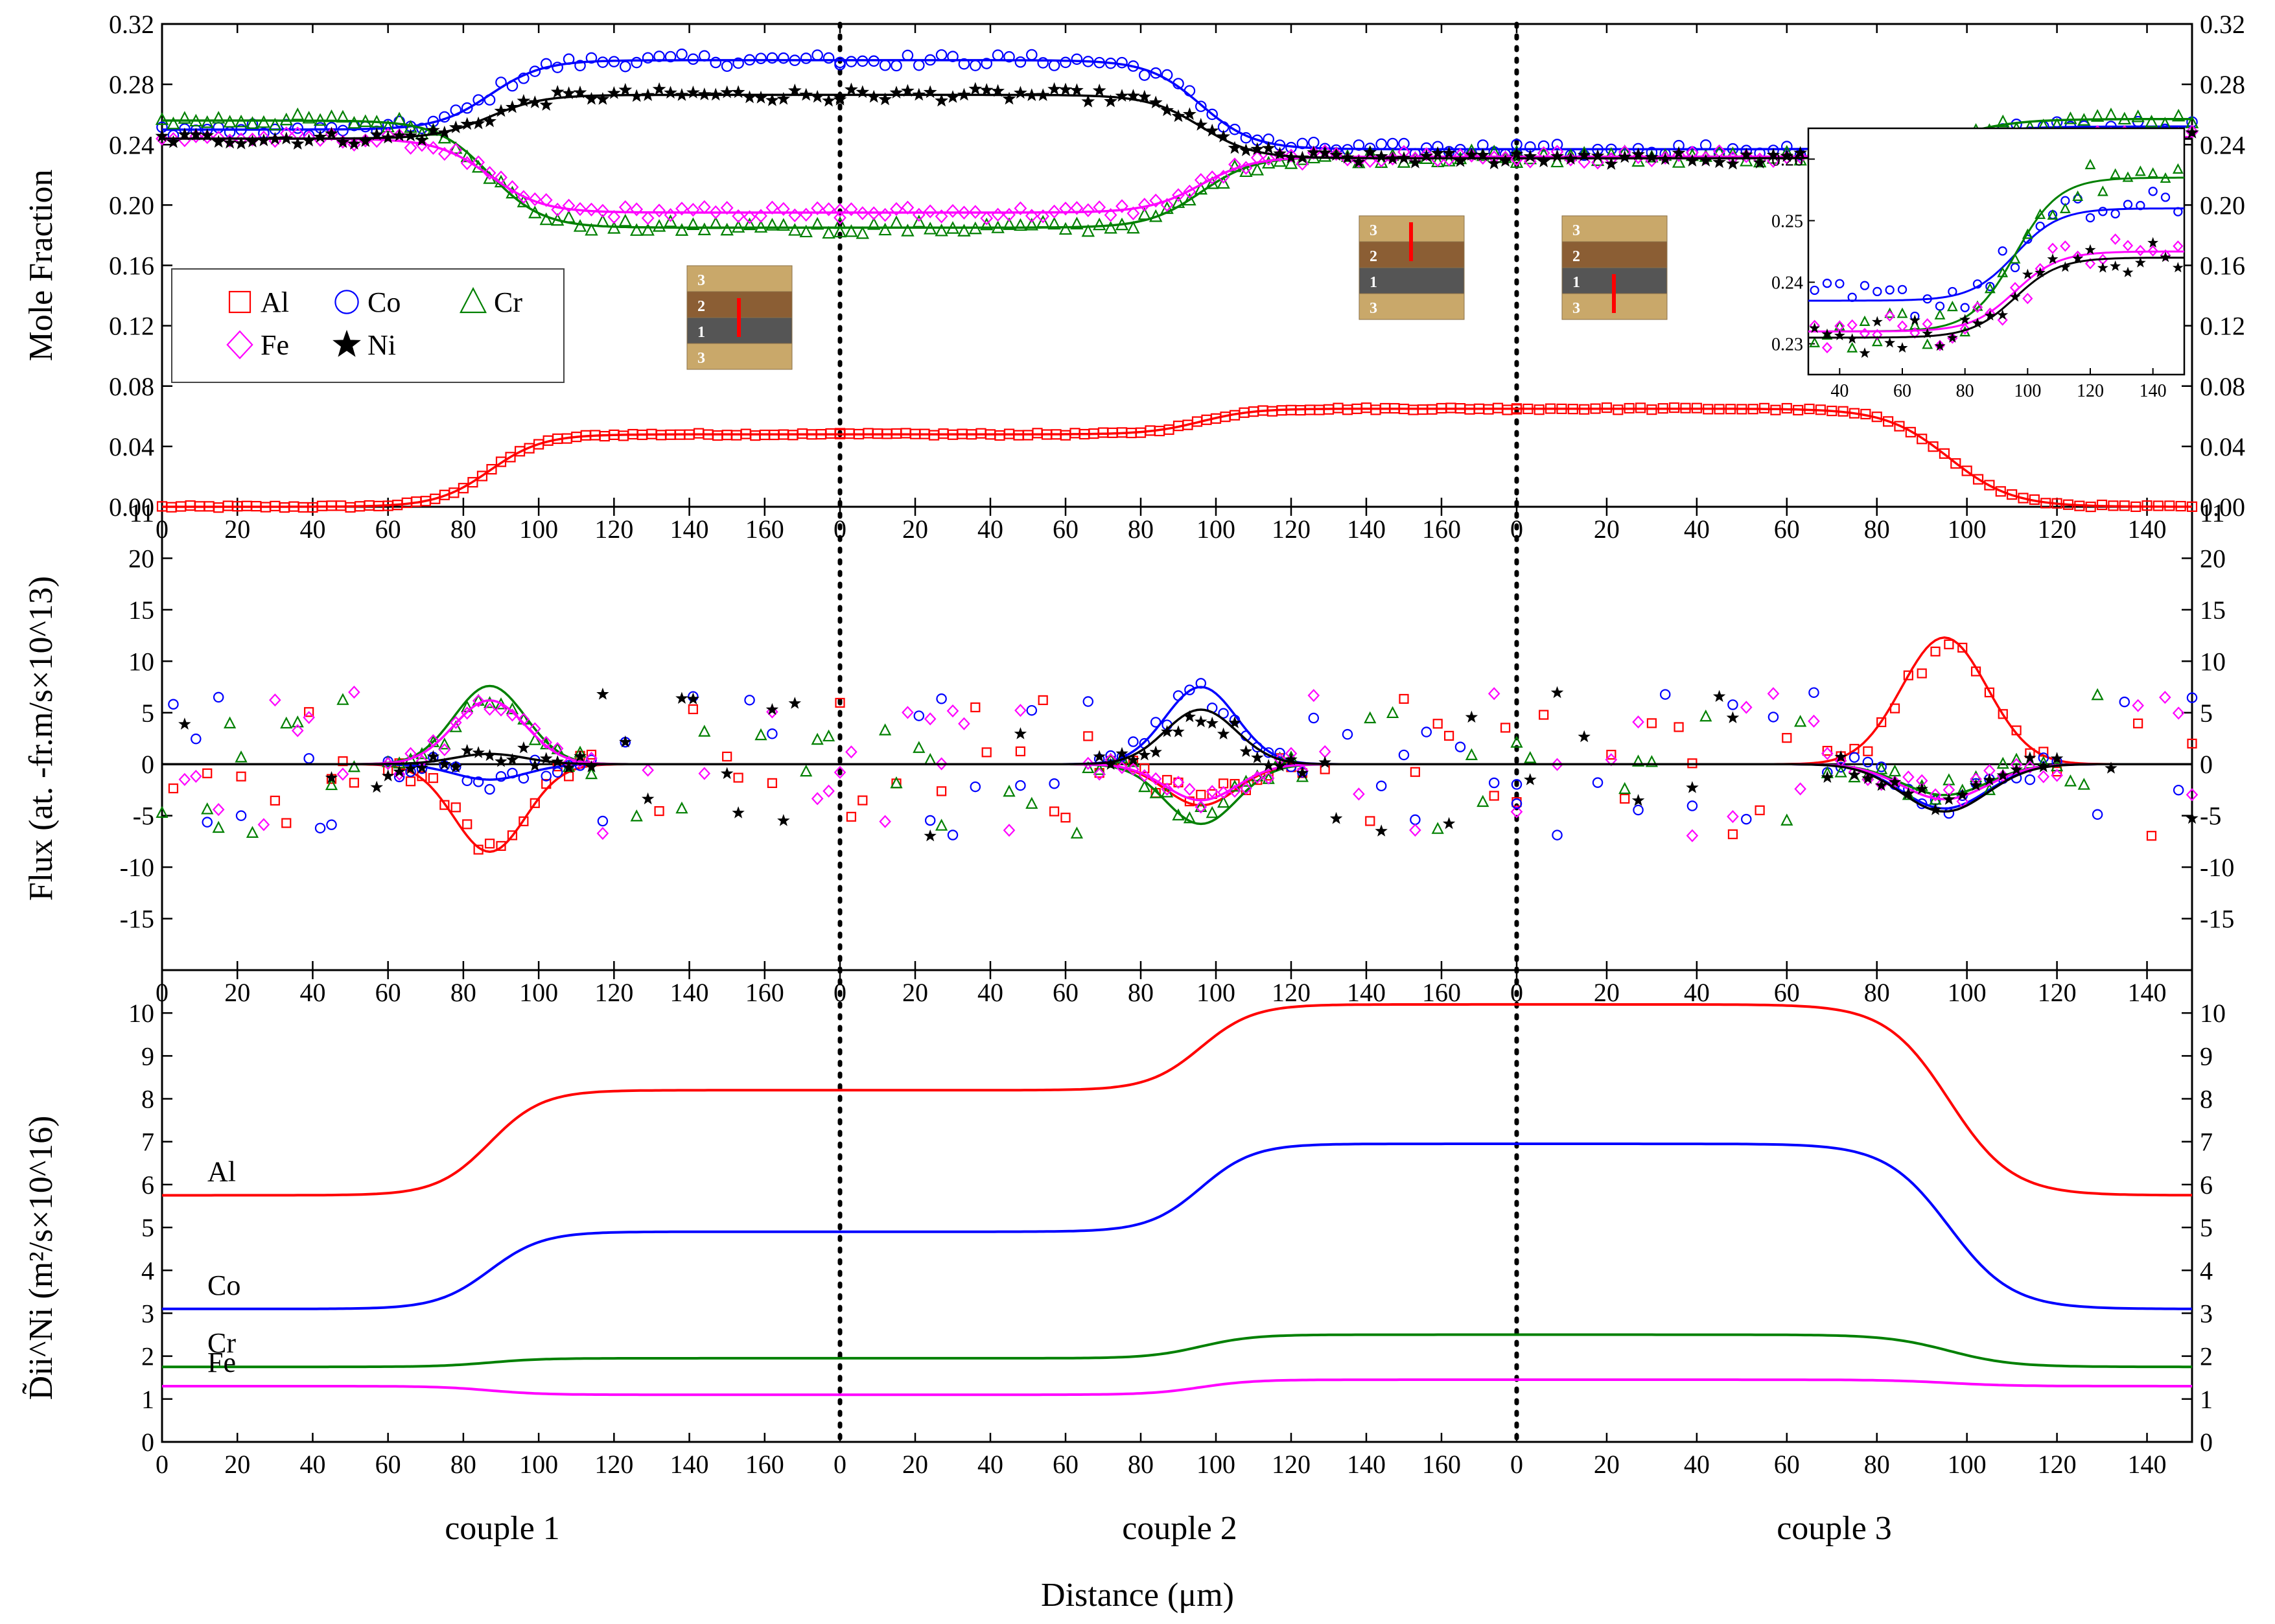  I want to click on y-tick-label: 9, so click(147, 1056).